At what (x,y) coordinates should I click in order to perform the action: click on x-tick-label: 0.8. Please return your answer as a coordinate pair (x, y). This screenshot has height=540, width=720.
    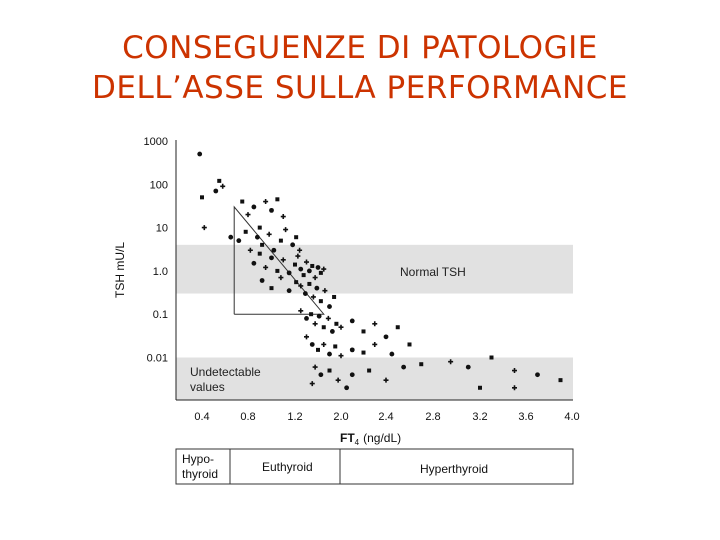
    Looking at the image, I should click on (247, 417).